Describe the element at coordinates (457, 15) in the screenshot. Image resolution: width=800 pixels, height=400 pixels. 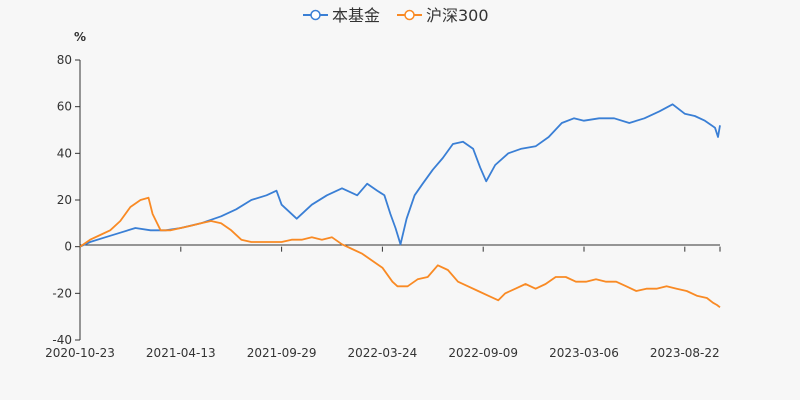
I see `legend-label: 沪深300` at that location.